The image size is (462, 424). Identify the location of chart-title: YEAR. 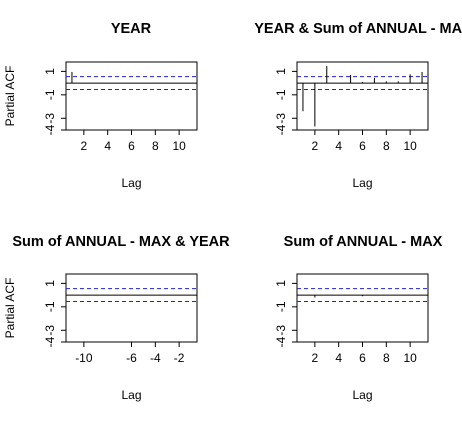
(131, 29).